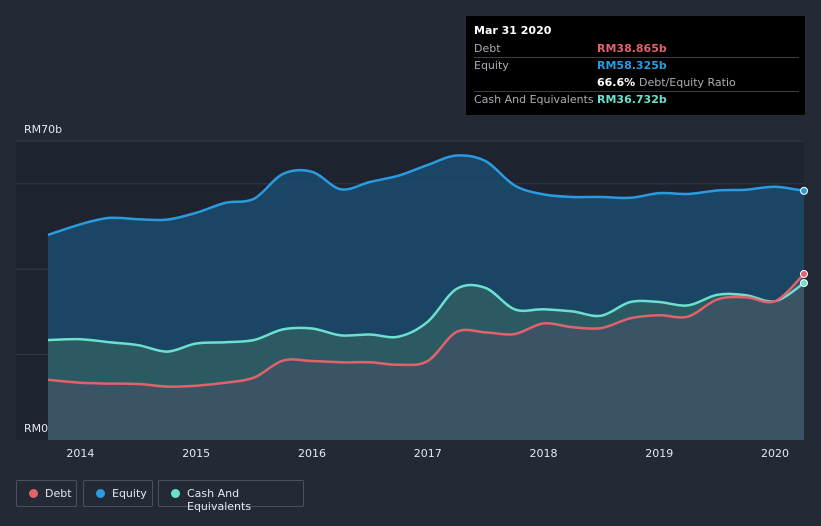 This screenshot has height=526, width=821. I want to click on equity-line, so click(426, 195).